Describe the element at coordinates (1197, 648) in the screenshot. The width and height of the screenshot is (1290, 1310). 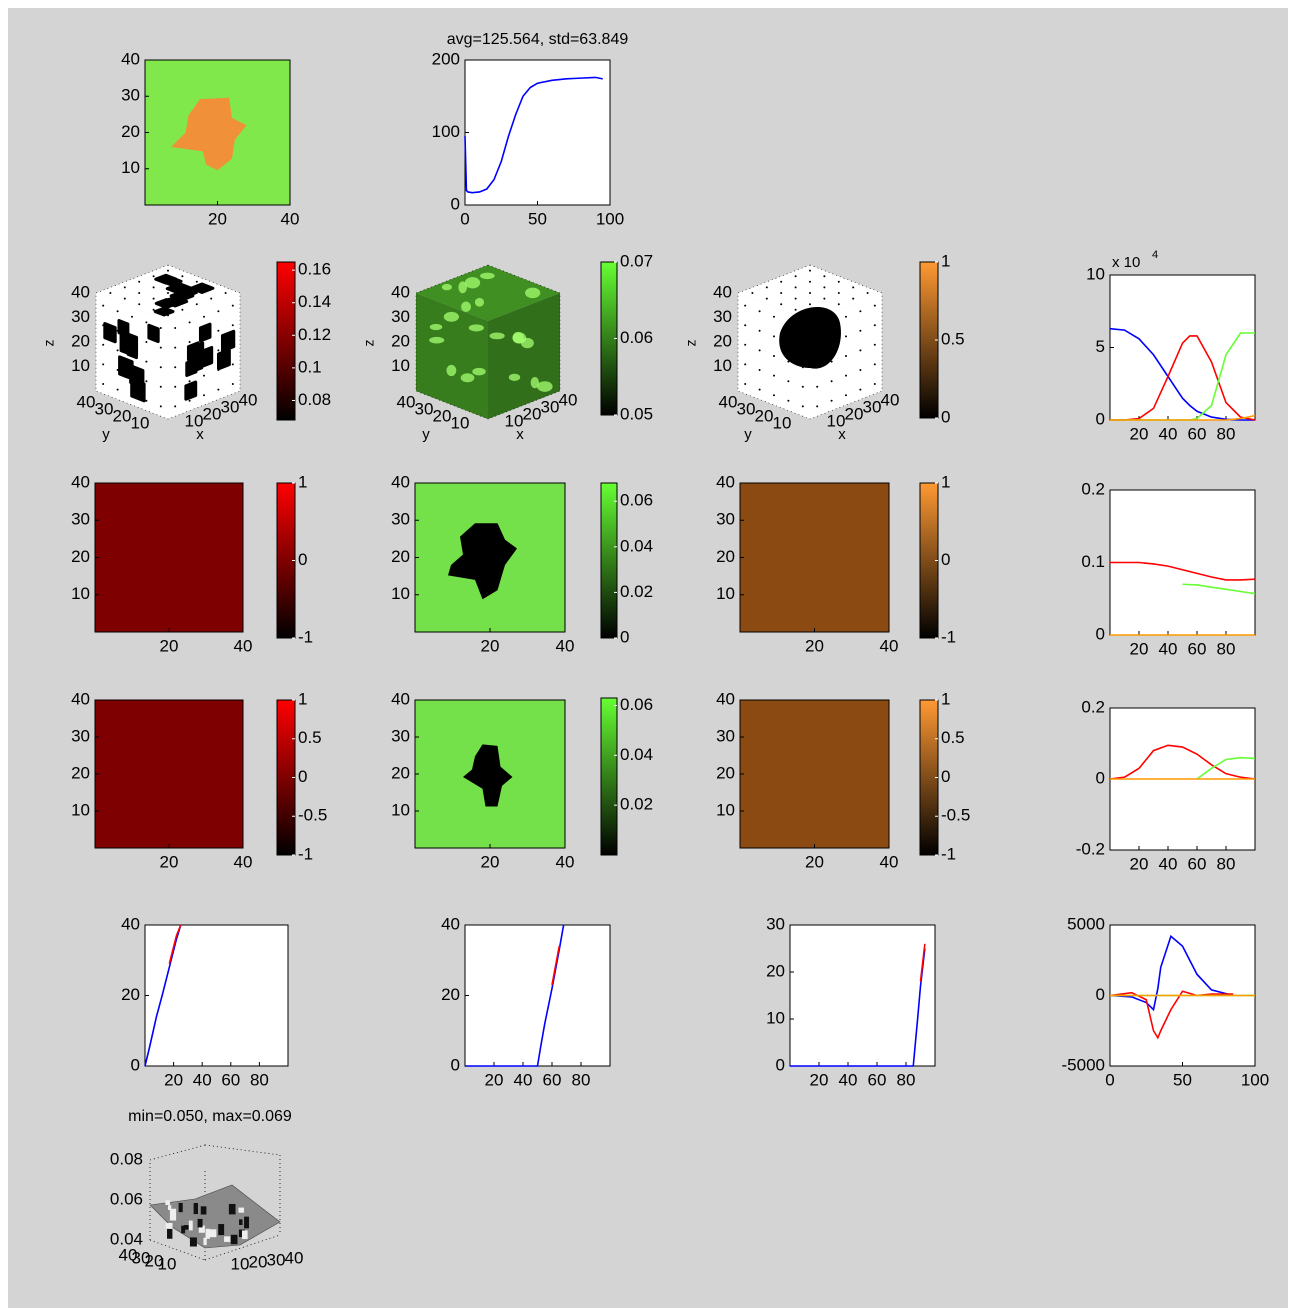
I see `x-tick-label: 60` at that location.